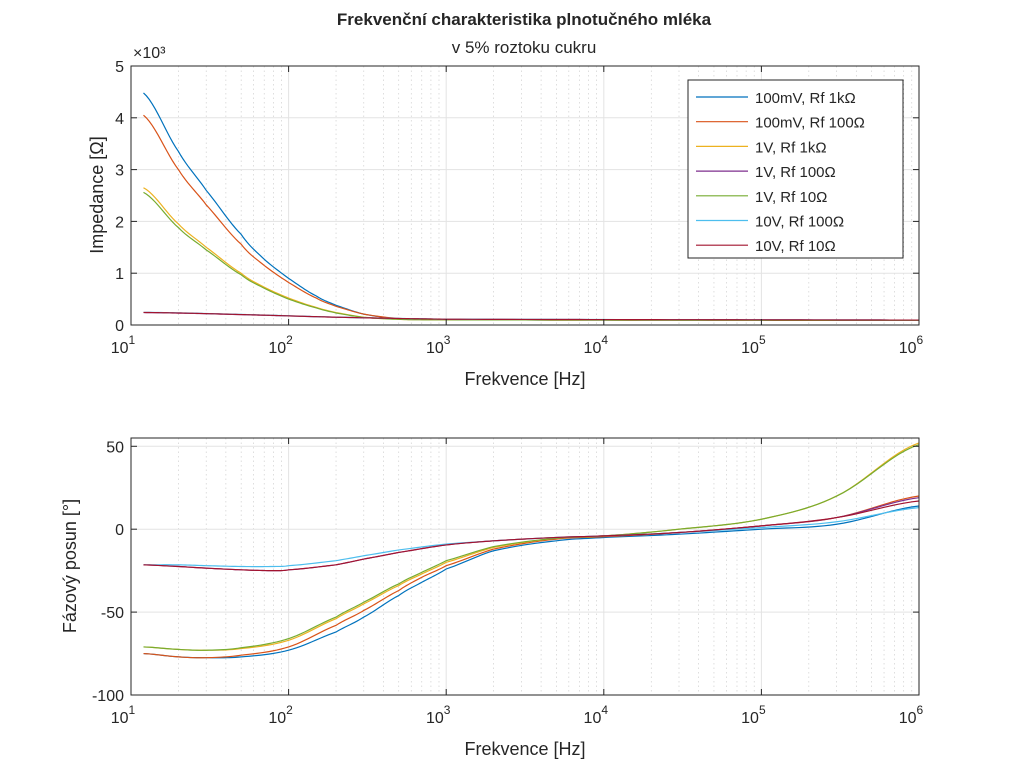  I want to click on legend-item-label: 10V, Rf 100Ω, so click(799, 222).